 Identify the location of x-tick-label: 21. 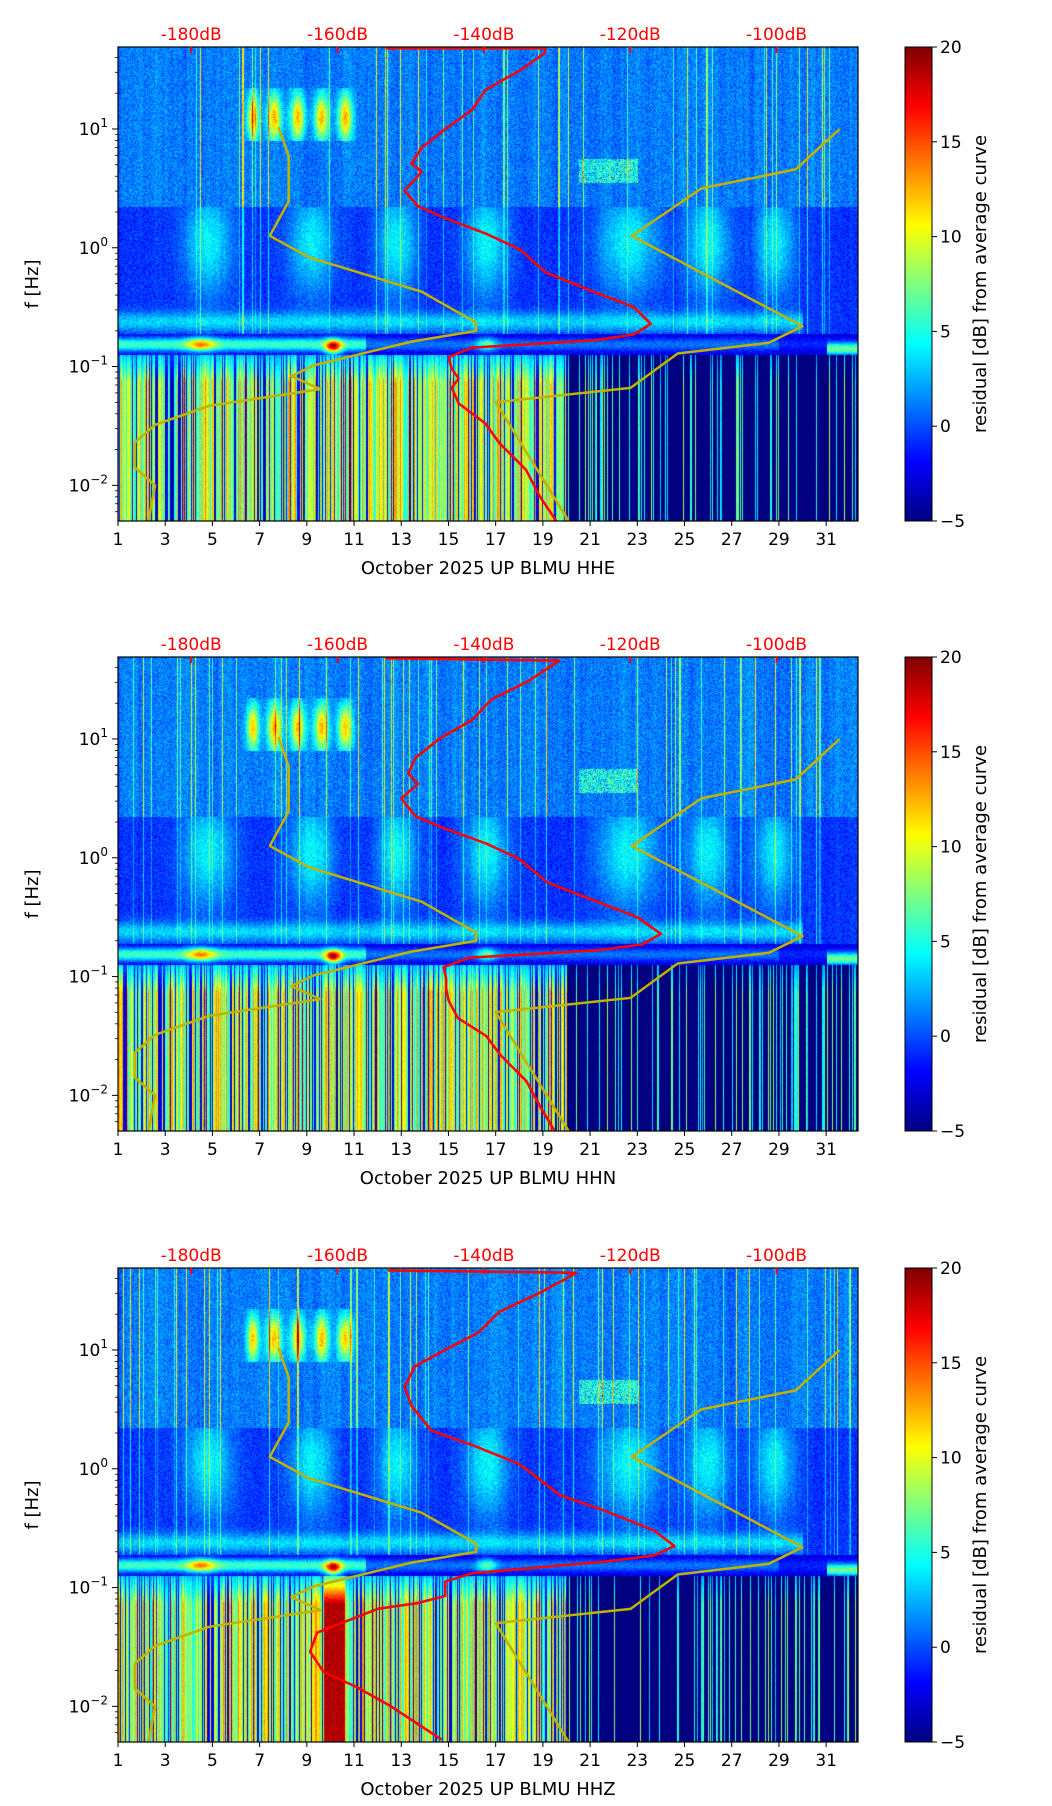
(590, 540).